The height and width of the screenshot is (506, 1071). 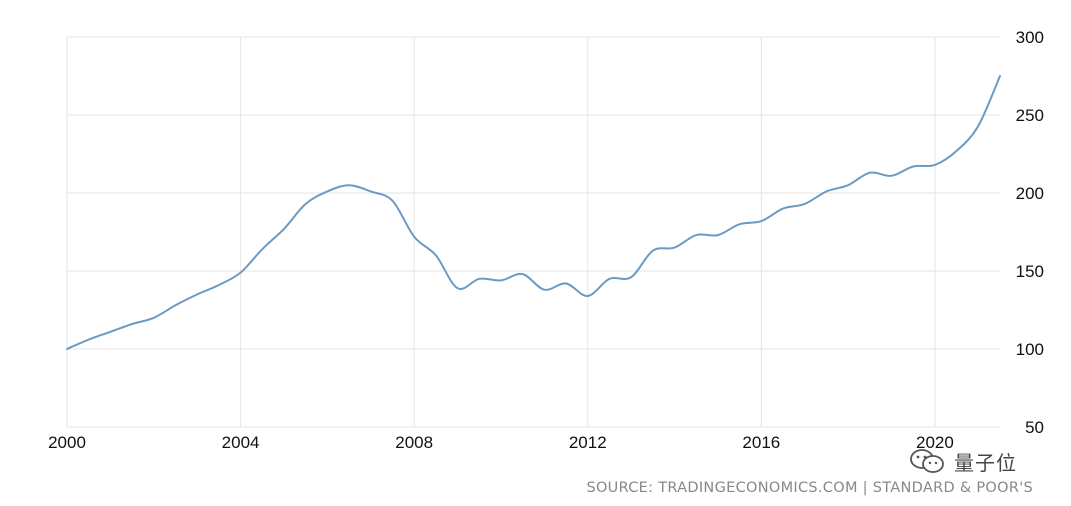 I want to click on x-tick-label: 2016, so click(x=761, y=442).